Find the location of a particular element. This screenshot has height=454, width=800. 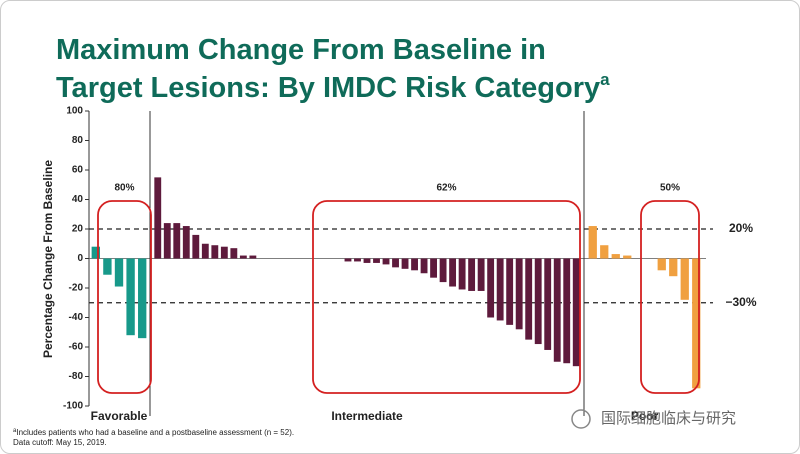

footnote-marker: a is located at coordinates (15, 431).